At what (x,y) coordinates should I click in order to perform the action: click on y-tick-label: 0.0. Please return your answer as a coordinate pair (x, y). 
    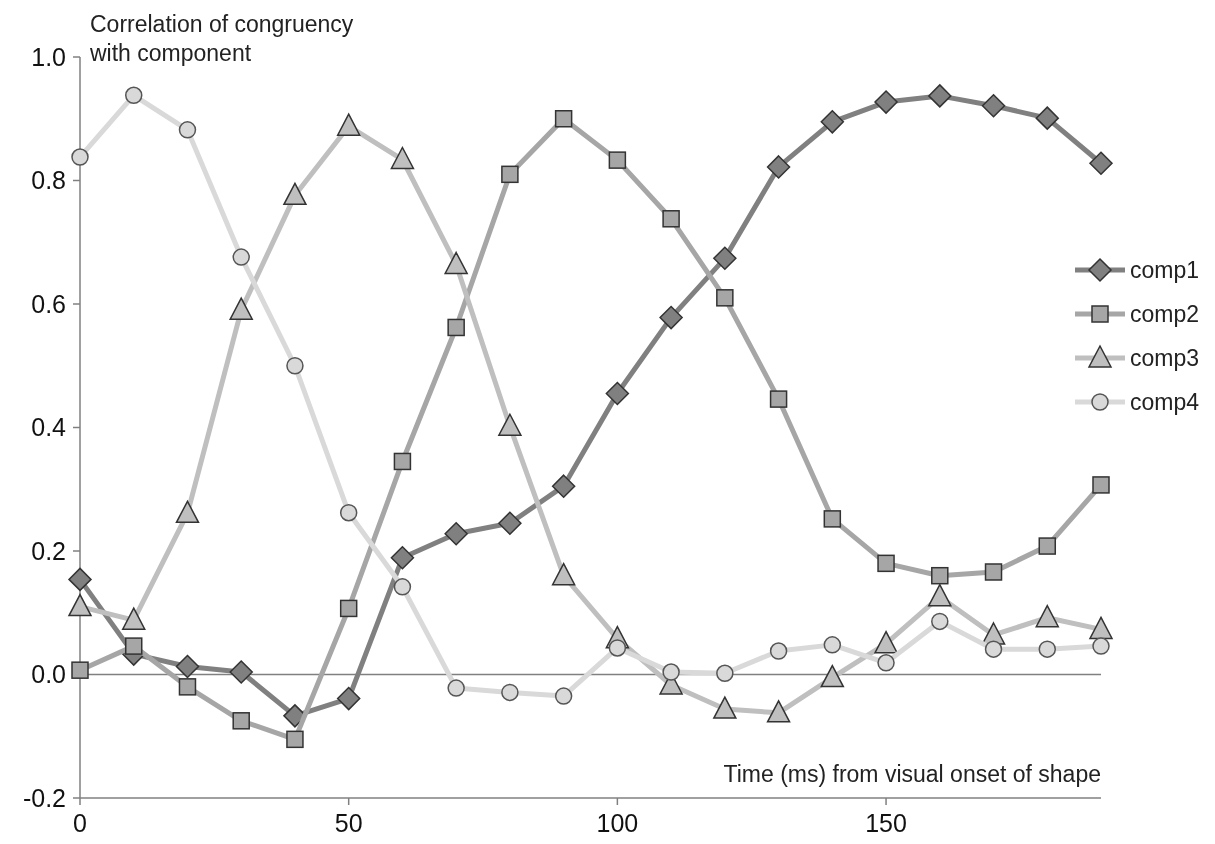
    Looking at the image, I should click on (48, 674).